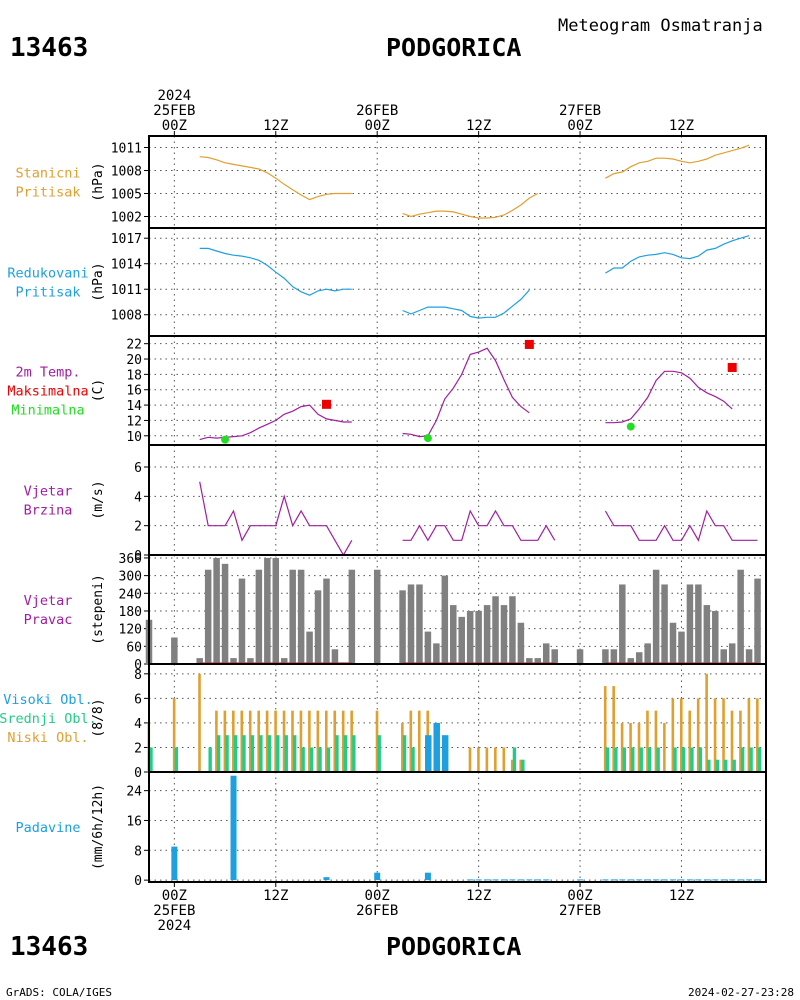 This screenshot has height=1000, width=800. Describe the element at coordinates (134, 360) in the screenshot. I see `y-tick-label: 20` at that location.